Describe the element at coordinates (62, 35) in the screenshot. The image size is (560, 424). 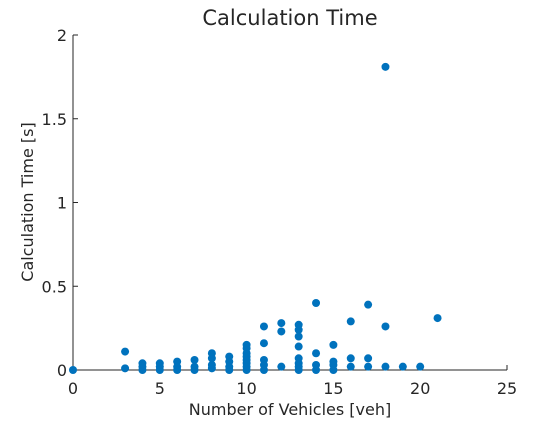
I see `y-tick-label: 2` at that location.